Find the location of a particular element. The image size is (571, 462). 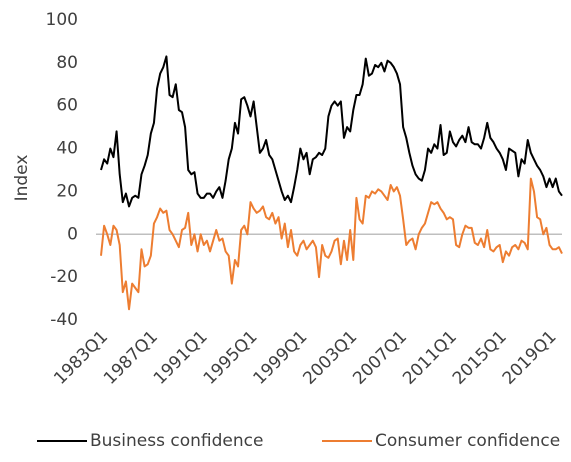

y-tick-label: 40 is located at coordinates (67, 149).